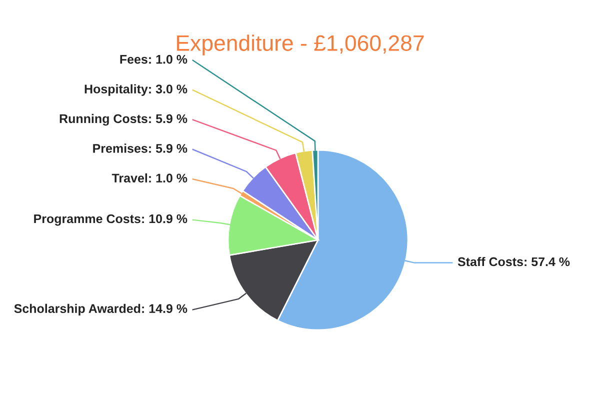 The height and width of the screenshot is (400, 600). What do you see at coordinates (111, 220) in the screenshot?
I see `slice-label: Programme Costs: 10.9 %` at bounding box center [111, 220].